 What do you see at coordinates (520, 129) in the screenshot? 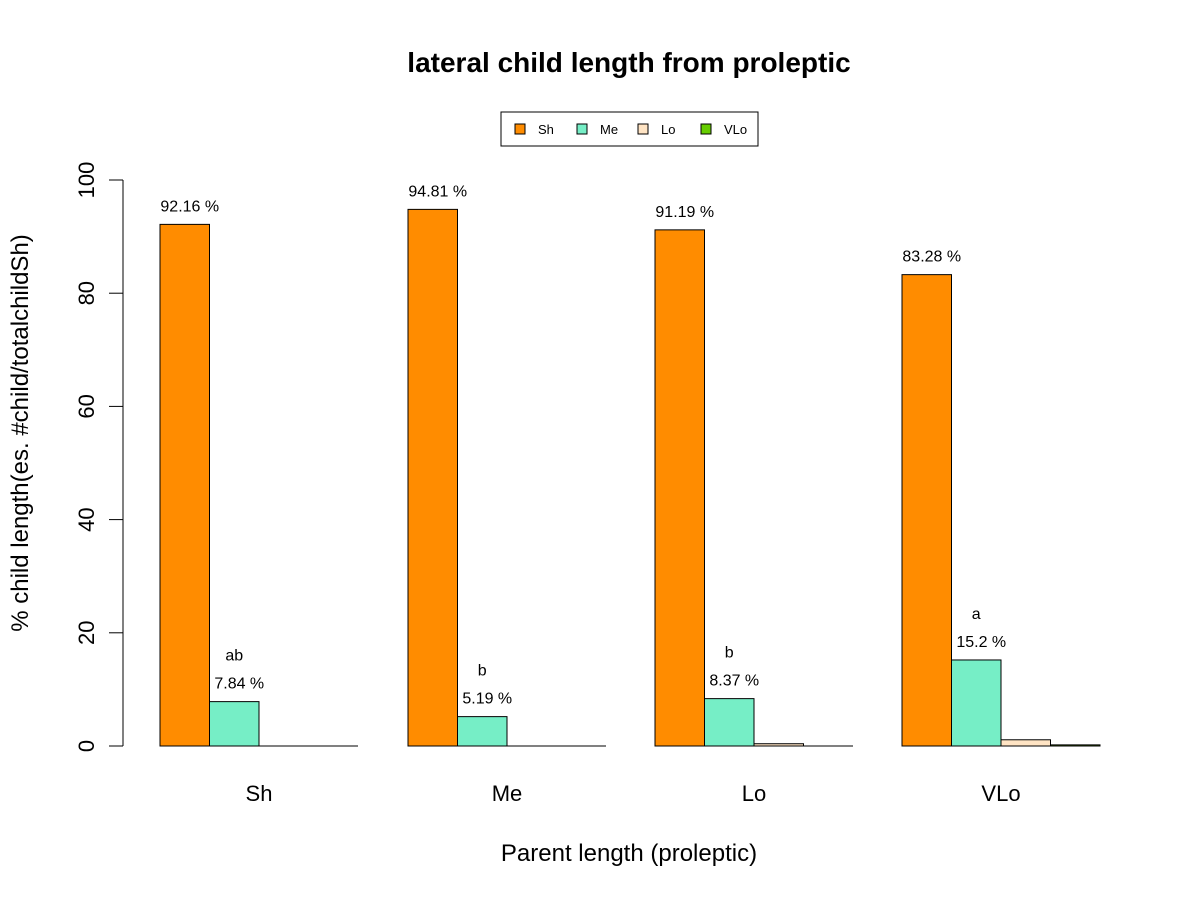
I see `legend-swatch-sh` at bounding box center [520, 129].